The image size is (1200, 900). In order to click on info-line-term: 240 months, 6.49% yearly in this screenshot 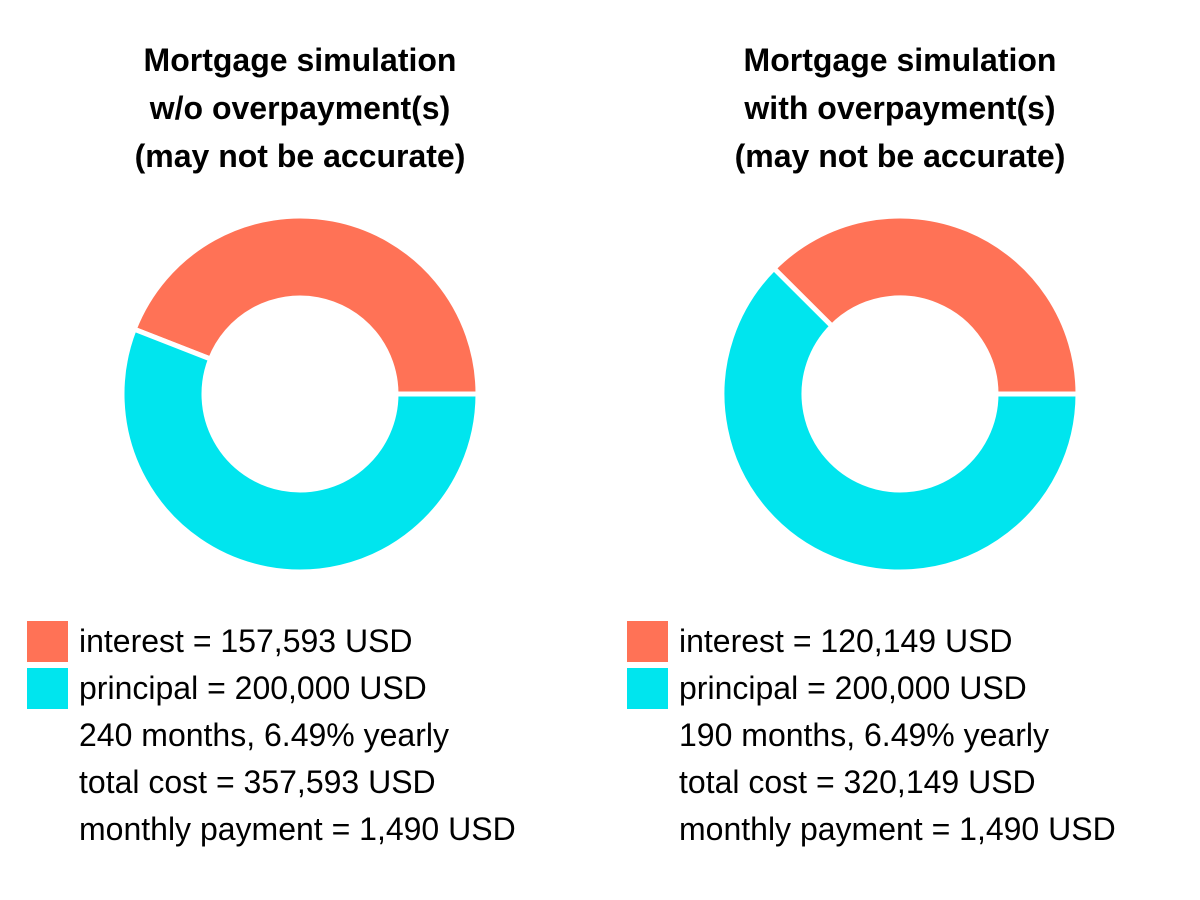, I will do `click(312, 735)`.